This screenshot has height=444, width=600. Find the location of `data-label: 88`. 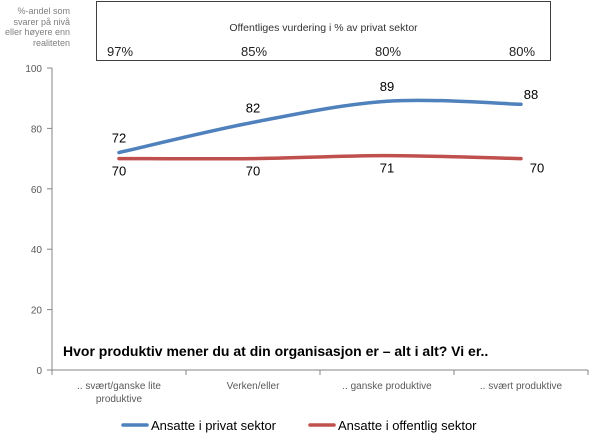

data-label: 88 is located at coordinates (531, 94).